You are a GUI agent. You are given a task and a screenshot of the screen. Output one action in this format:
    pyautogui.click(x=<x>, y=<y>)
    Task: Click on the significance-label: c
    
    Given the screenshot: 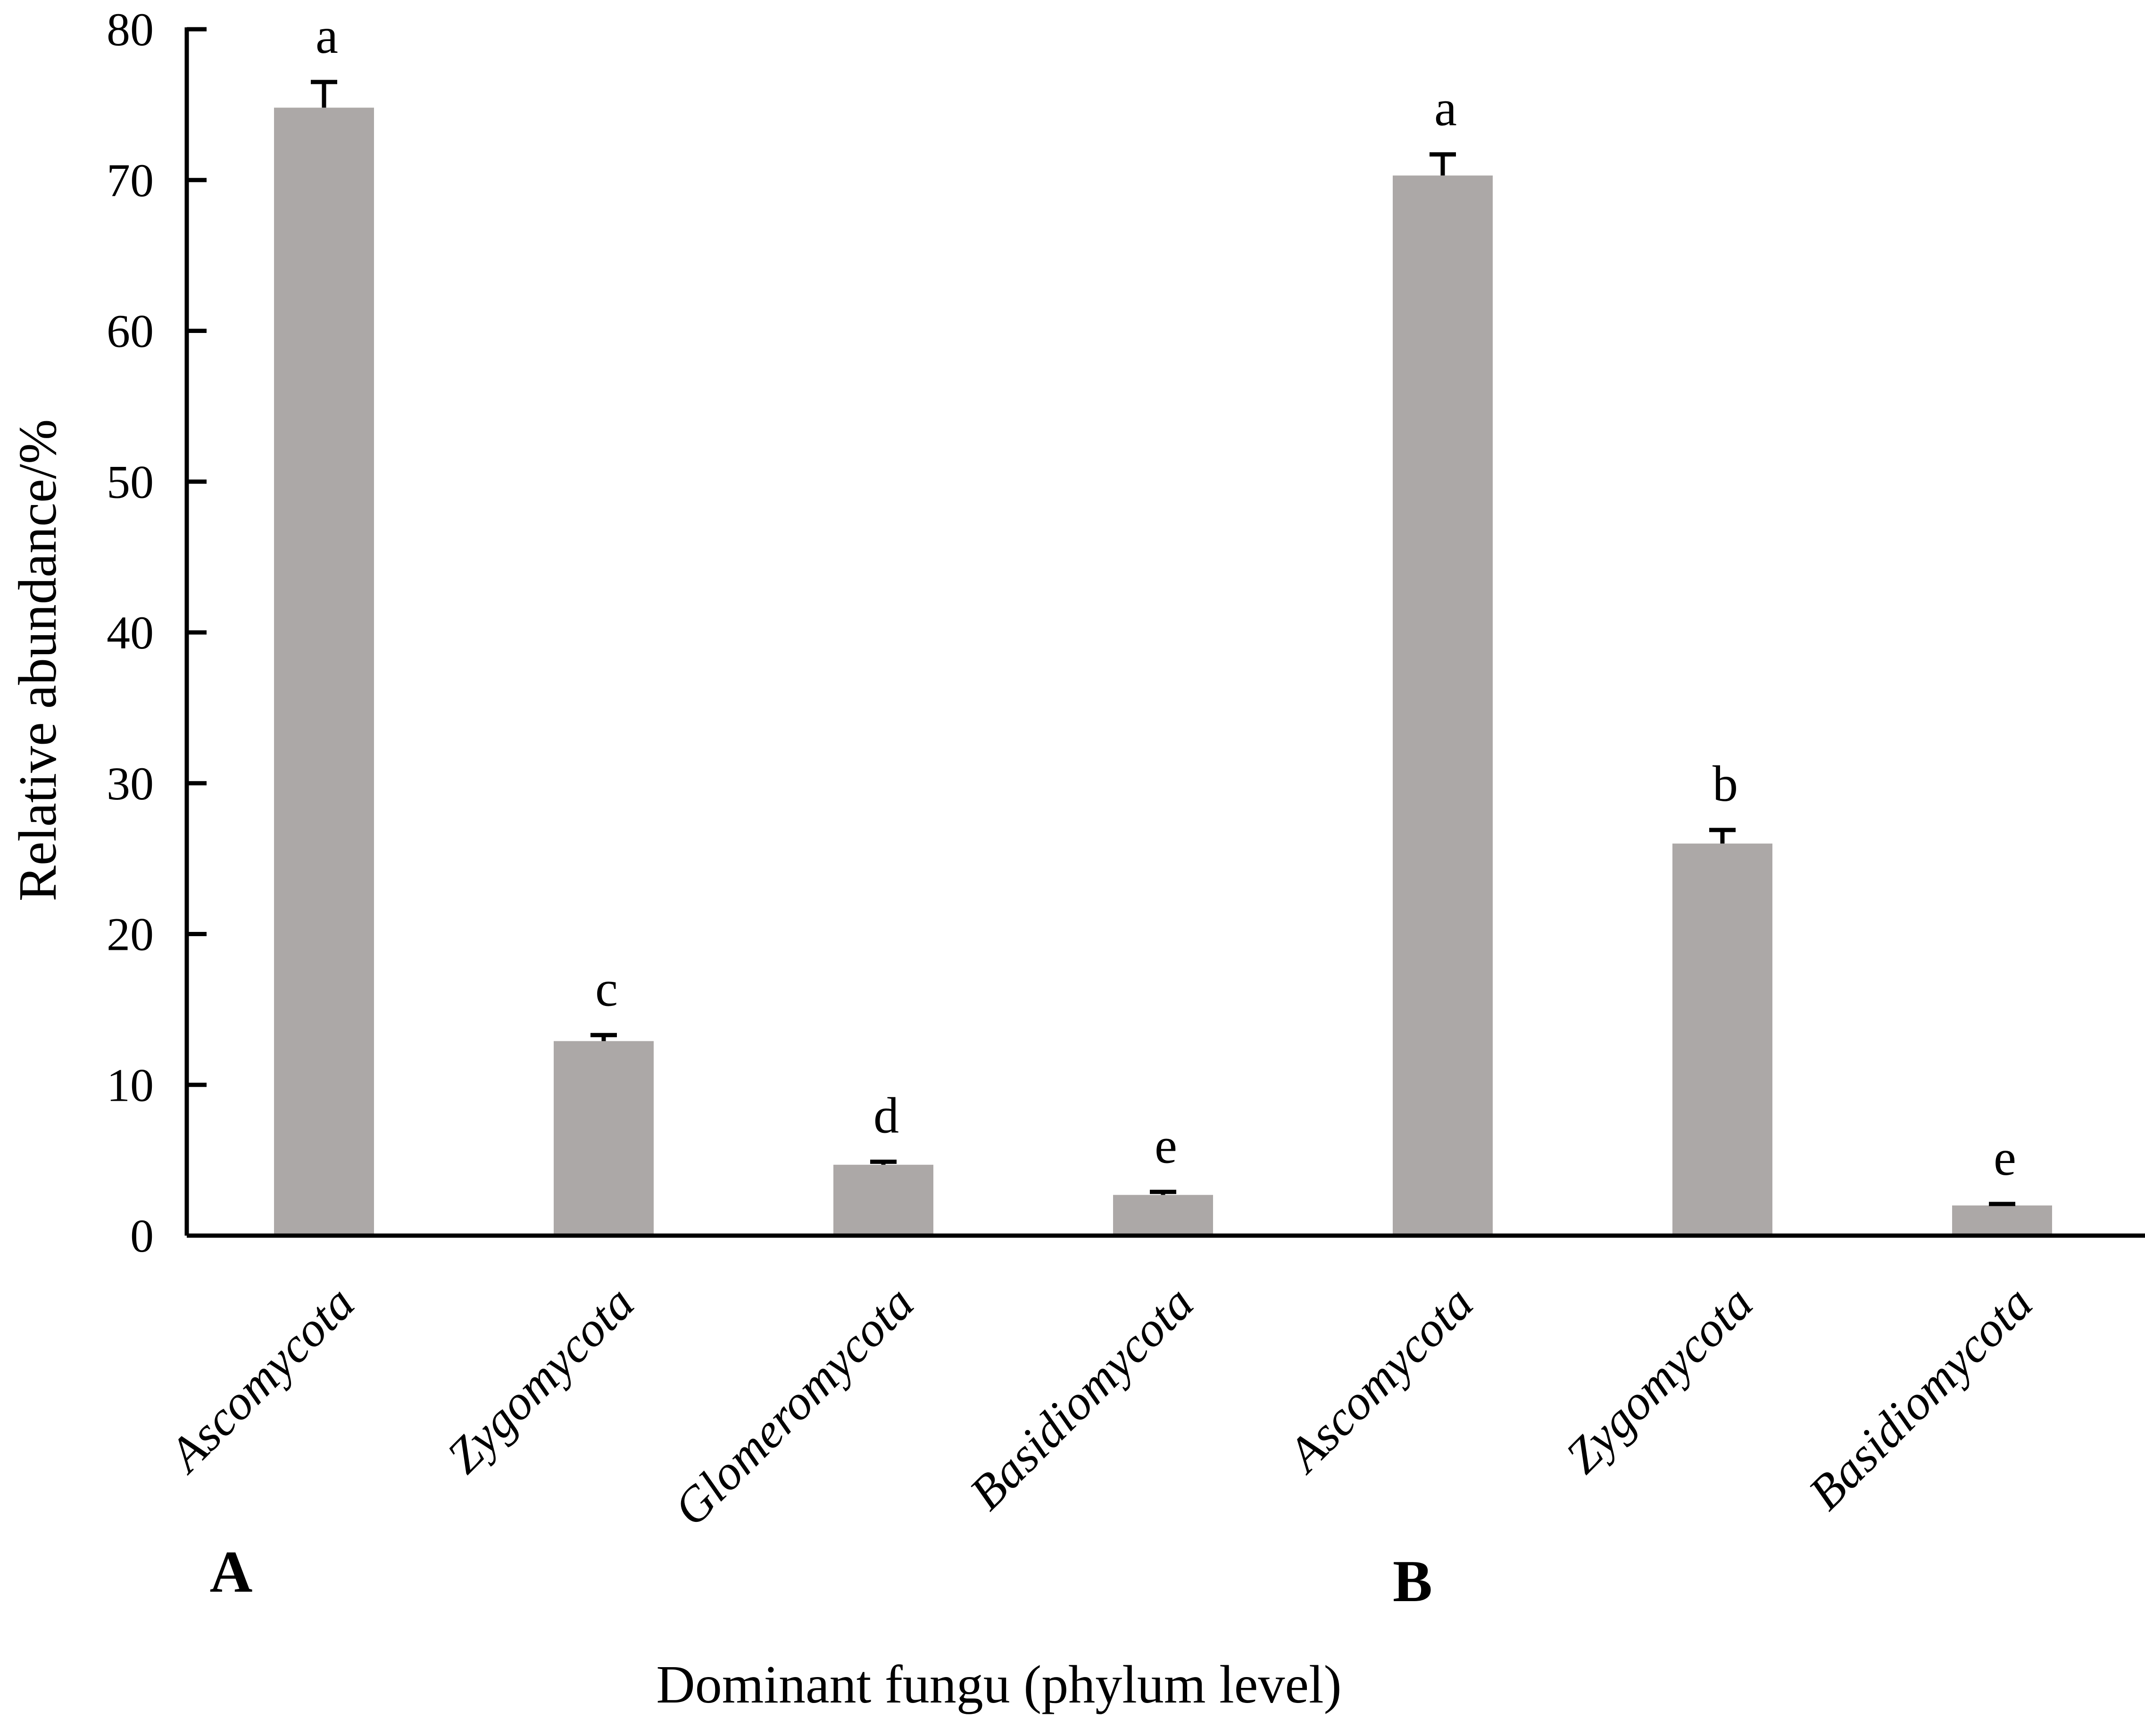 What is the action you would take?
    pyautogui.click(x=607, y=989)
    